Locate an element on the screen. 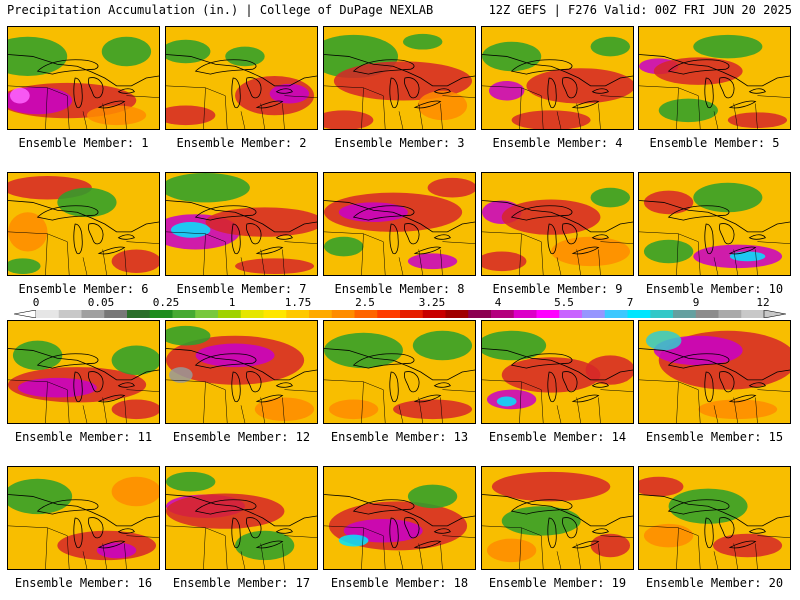  colorbar-tick-label: 0 is located at coordinates (36, 302).